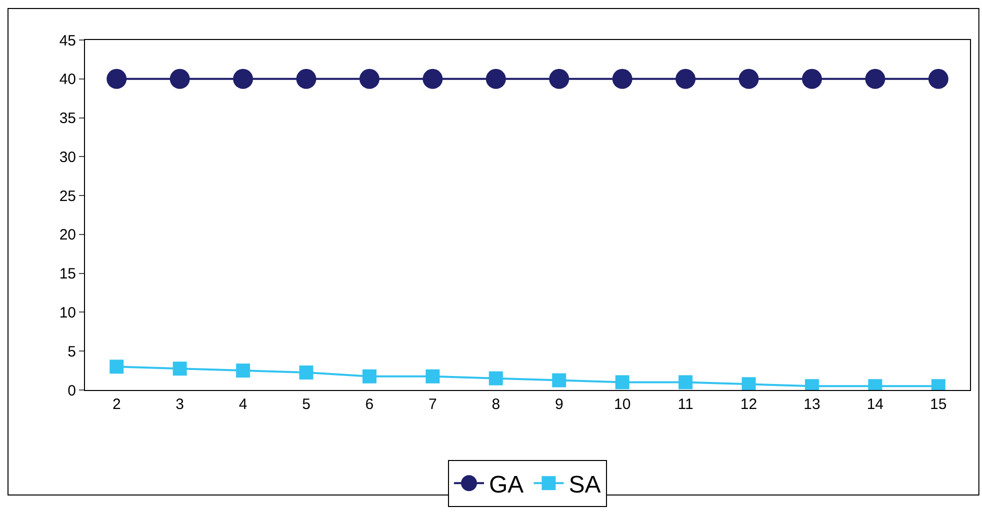 The image size is (982, 519). Describe the element at coordinates (938, 404) in the screenshot. I see `x-tick-label: 15` at that location.